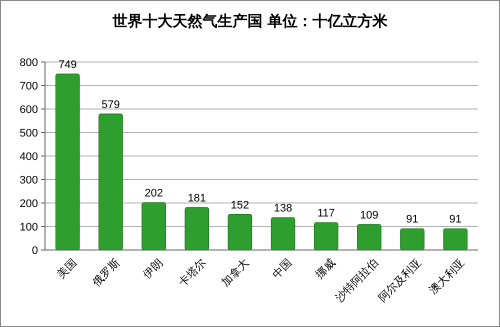 The height and width of the screenshot is (327, 500). Describe the element at coordinates (325, 269) in the screenshot. I see `x-tick-label: 挪威` at that location.